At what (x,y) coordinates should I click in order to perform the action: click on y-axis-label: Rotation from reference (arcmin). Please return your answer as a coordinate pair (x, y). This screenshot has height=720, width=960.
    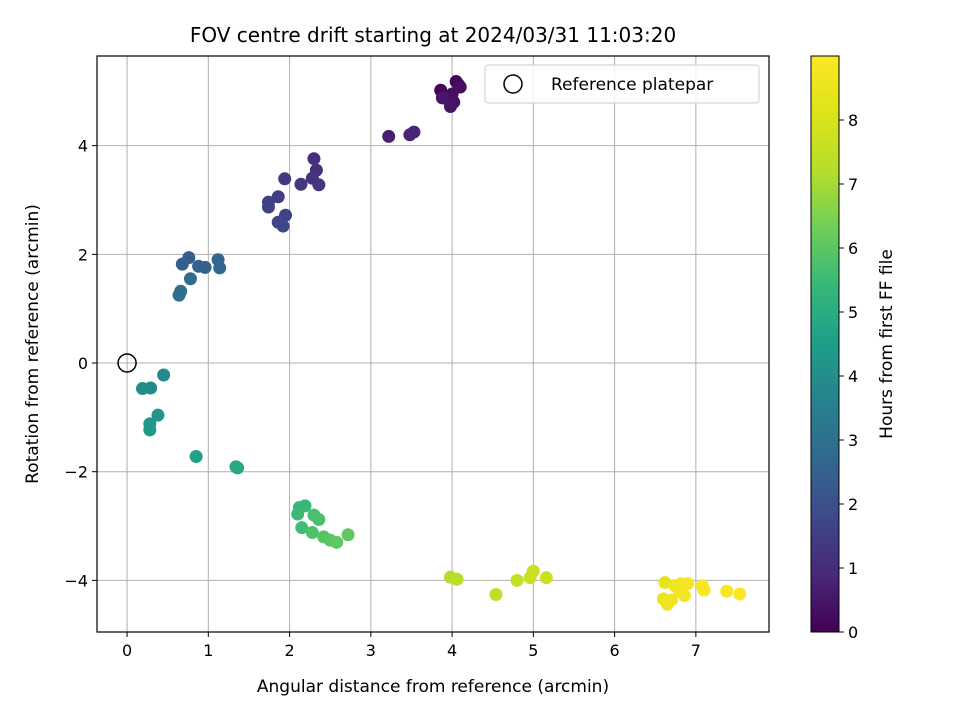
    Looking at the image, I should click on (33, 344).